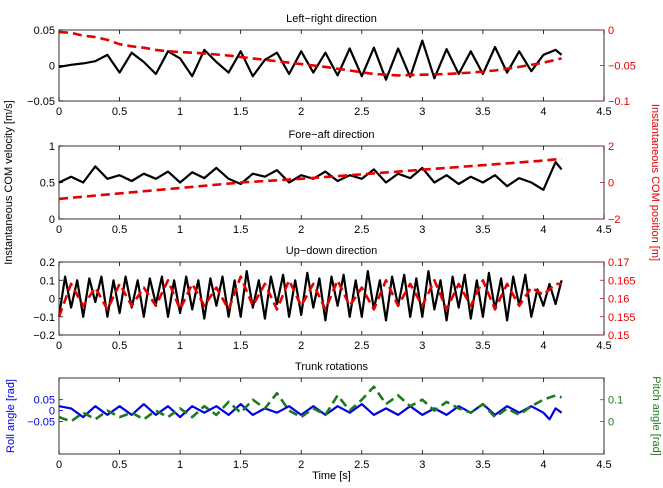 The width and height of the screenshot is (663, 488). Describe the element at coordinates (9, 182) in the screenshot. I see `velocity-axis-label: Instantaneous COM velocity [m/s]` at that location.